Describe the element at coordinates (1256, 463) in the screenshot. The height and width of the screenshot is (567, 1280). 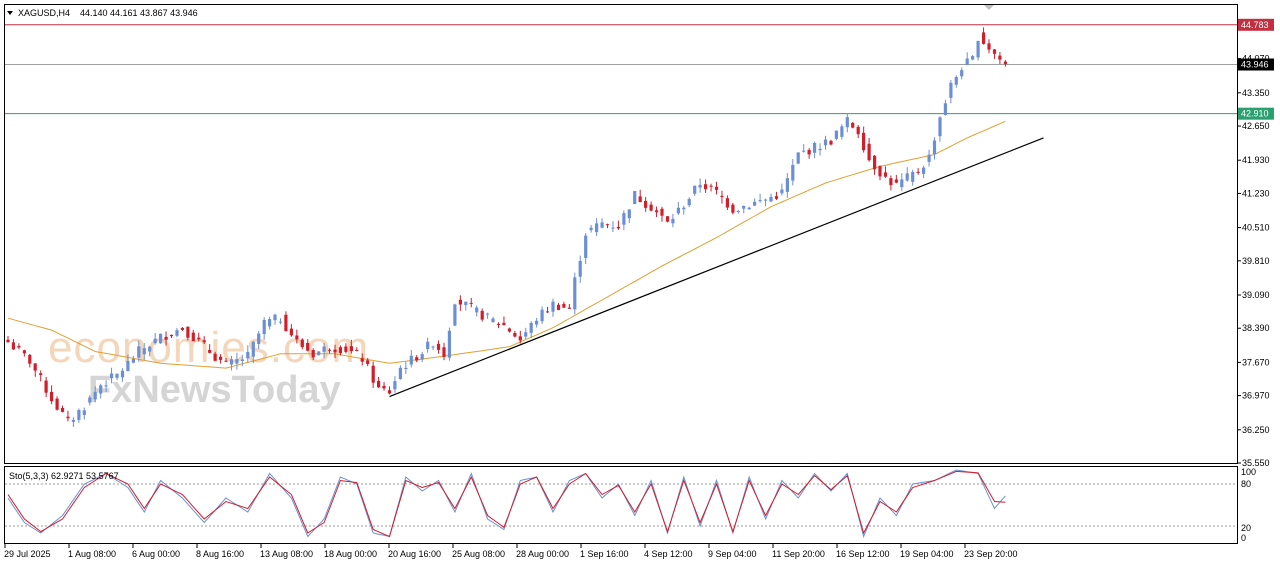
I see `y-tick-label: 35.550` at that location.